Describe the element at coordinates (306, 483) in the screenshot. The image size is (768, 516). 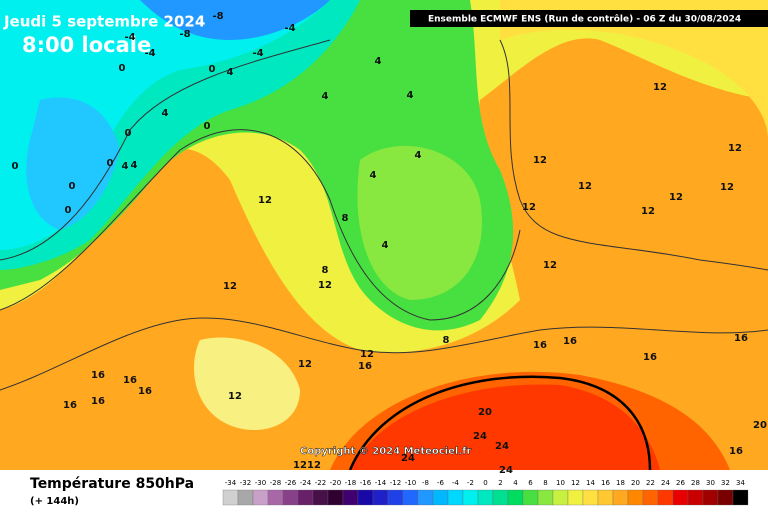
I see `legend-label: -24` at that location.